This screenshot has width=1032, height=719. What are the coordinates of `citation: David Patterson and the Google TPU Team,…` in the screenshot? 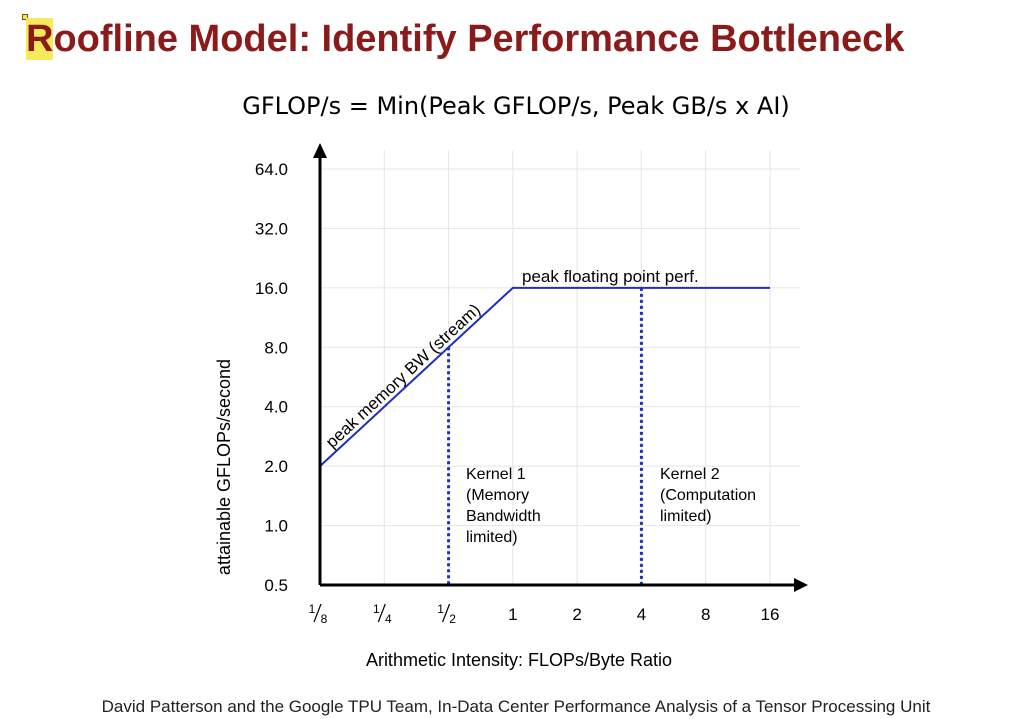 It's located at (516, 706).